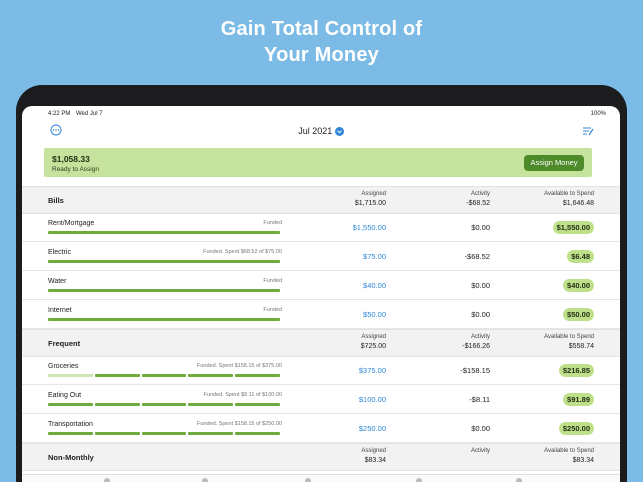 This screenshot has height=482, width=643. Describe the element at coordinates (477, 256) in the screenshot. I see `category-activity: -$68.52` at that location.